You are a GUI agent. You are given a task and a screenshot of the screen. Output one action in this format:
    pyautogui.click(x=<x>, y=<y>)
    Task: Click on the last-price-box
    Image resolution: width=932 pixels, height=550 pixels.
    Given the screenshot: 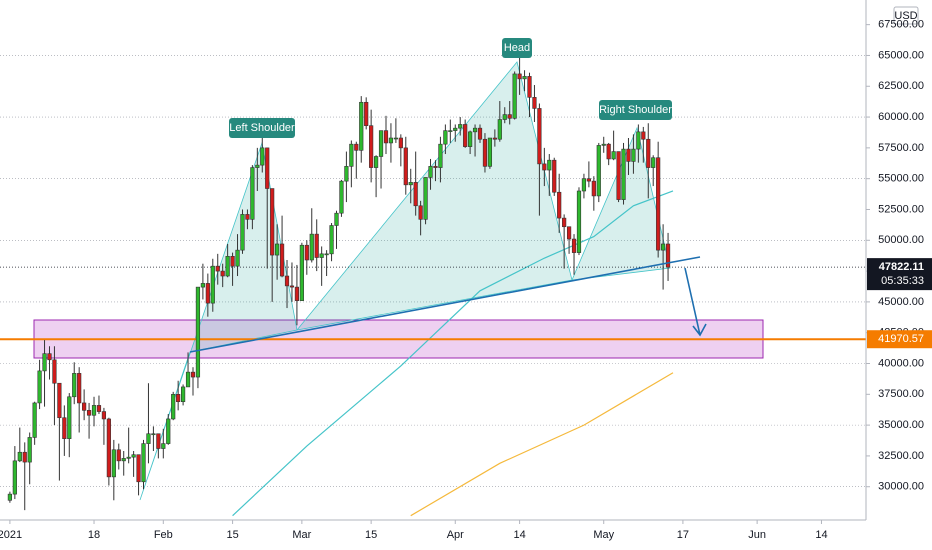 What is the action you would take?
    pyautogui.click(x=899, y=274)
    